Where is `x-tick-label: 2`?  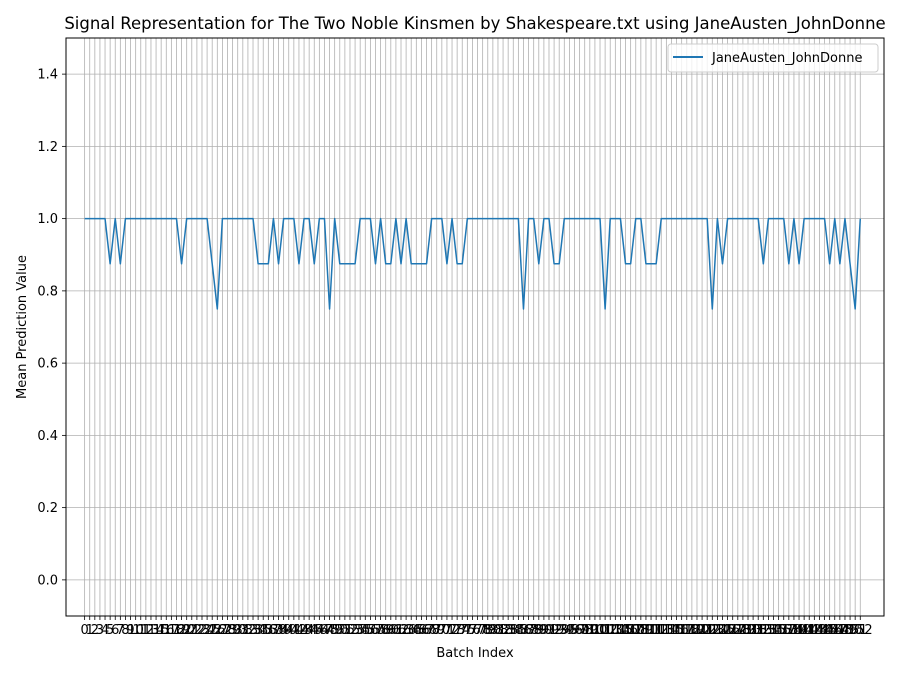 x-tick-label: 2 is located at coordinates (95, 630).